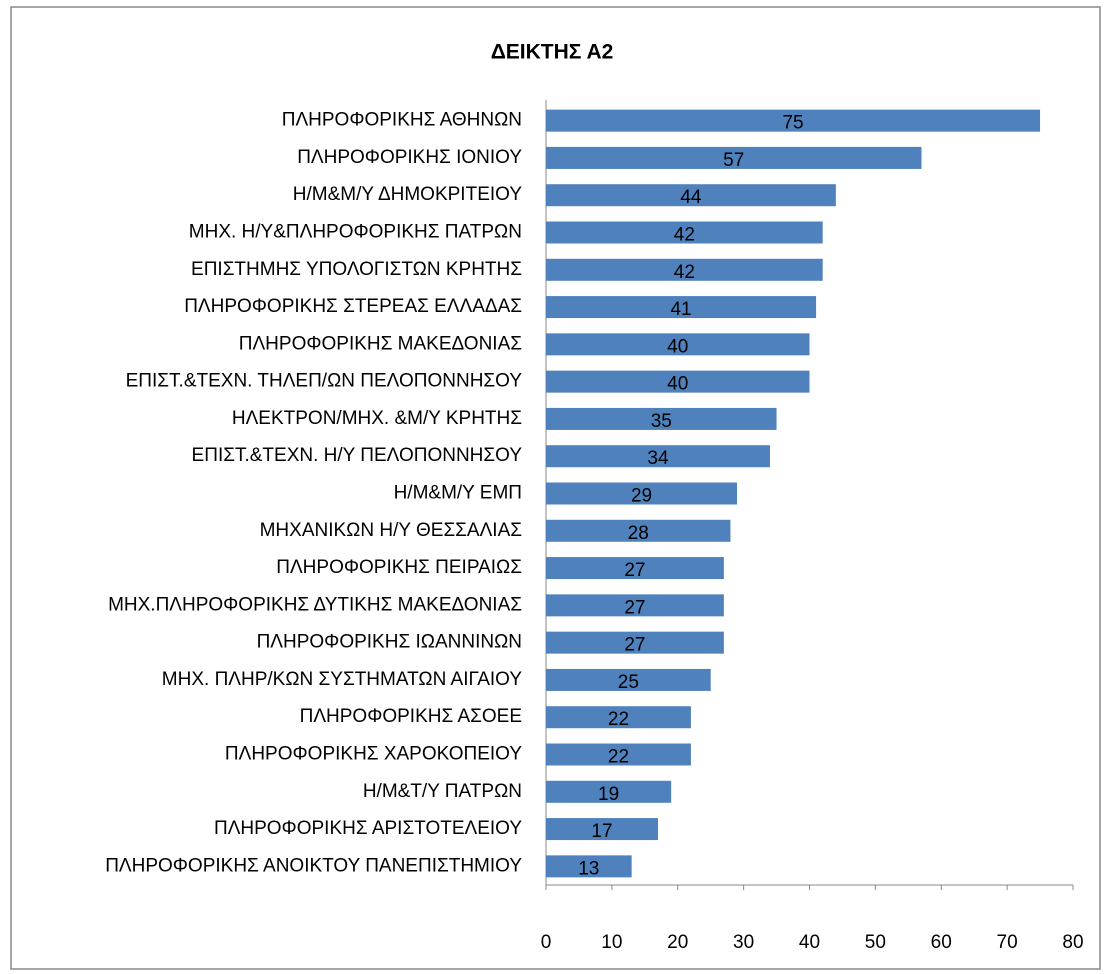  Describe the element at coordinates (458, 493) in the screenshot. I see `y-tick-label: Η/Μ&Μ/Υ ΕΜΠ` at that location.